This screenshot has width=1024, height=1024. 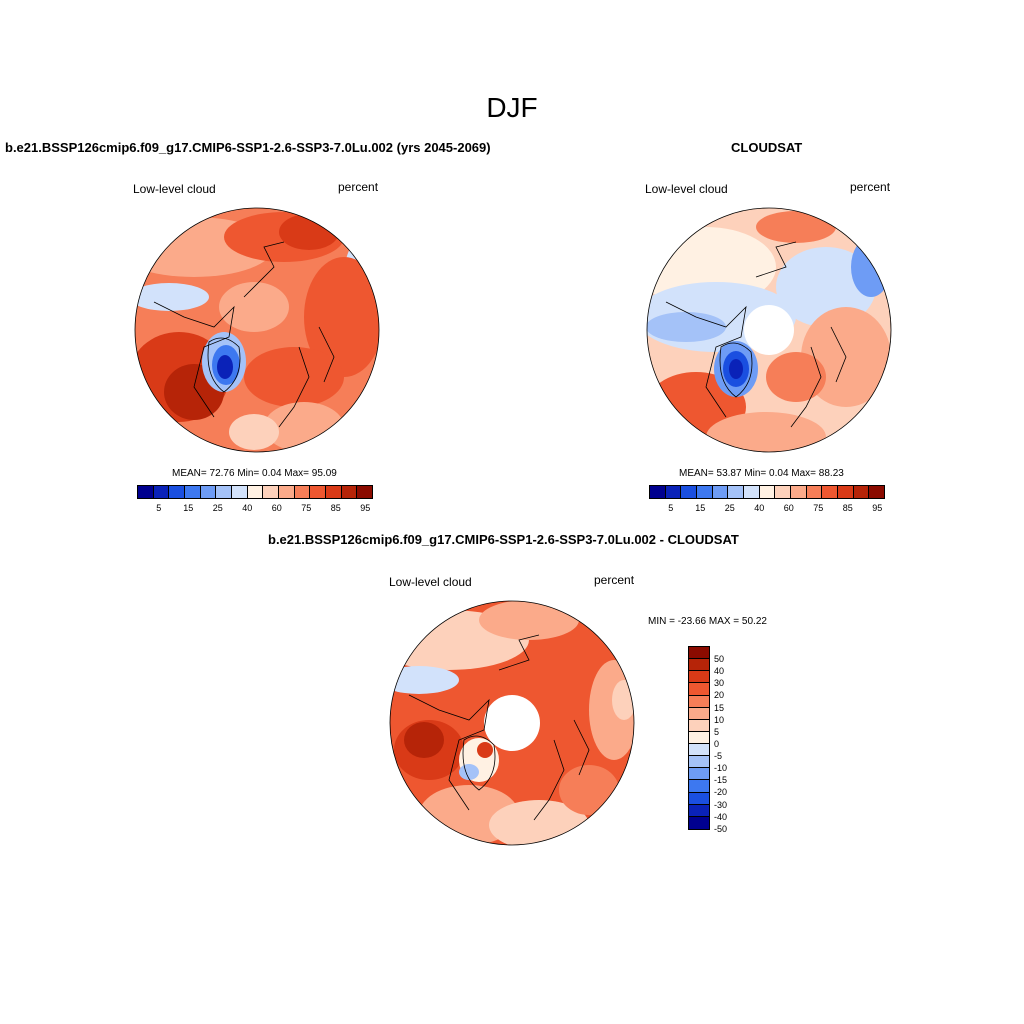 What do you see at coordinates (847, 508) in the screenshot?
I see `panel-2-colorbar-tick-label: 85` at bounding box center [847, 508].